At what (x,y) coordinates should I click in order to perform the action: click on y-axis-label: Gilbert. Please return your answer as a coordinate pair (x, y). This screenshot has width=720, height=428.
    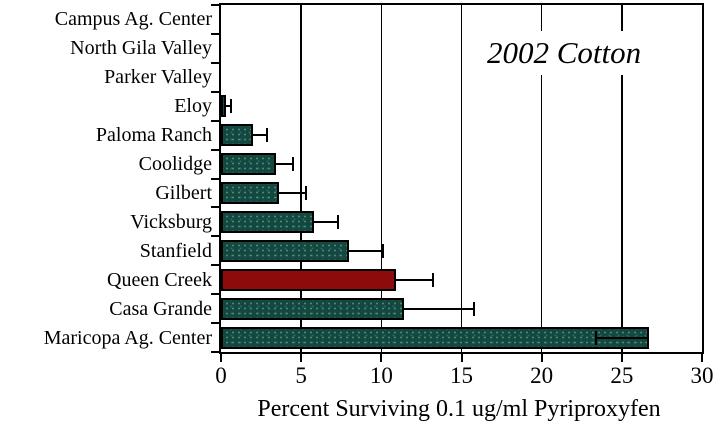
    Looking at the image, I should click on (183, 192).